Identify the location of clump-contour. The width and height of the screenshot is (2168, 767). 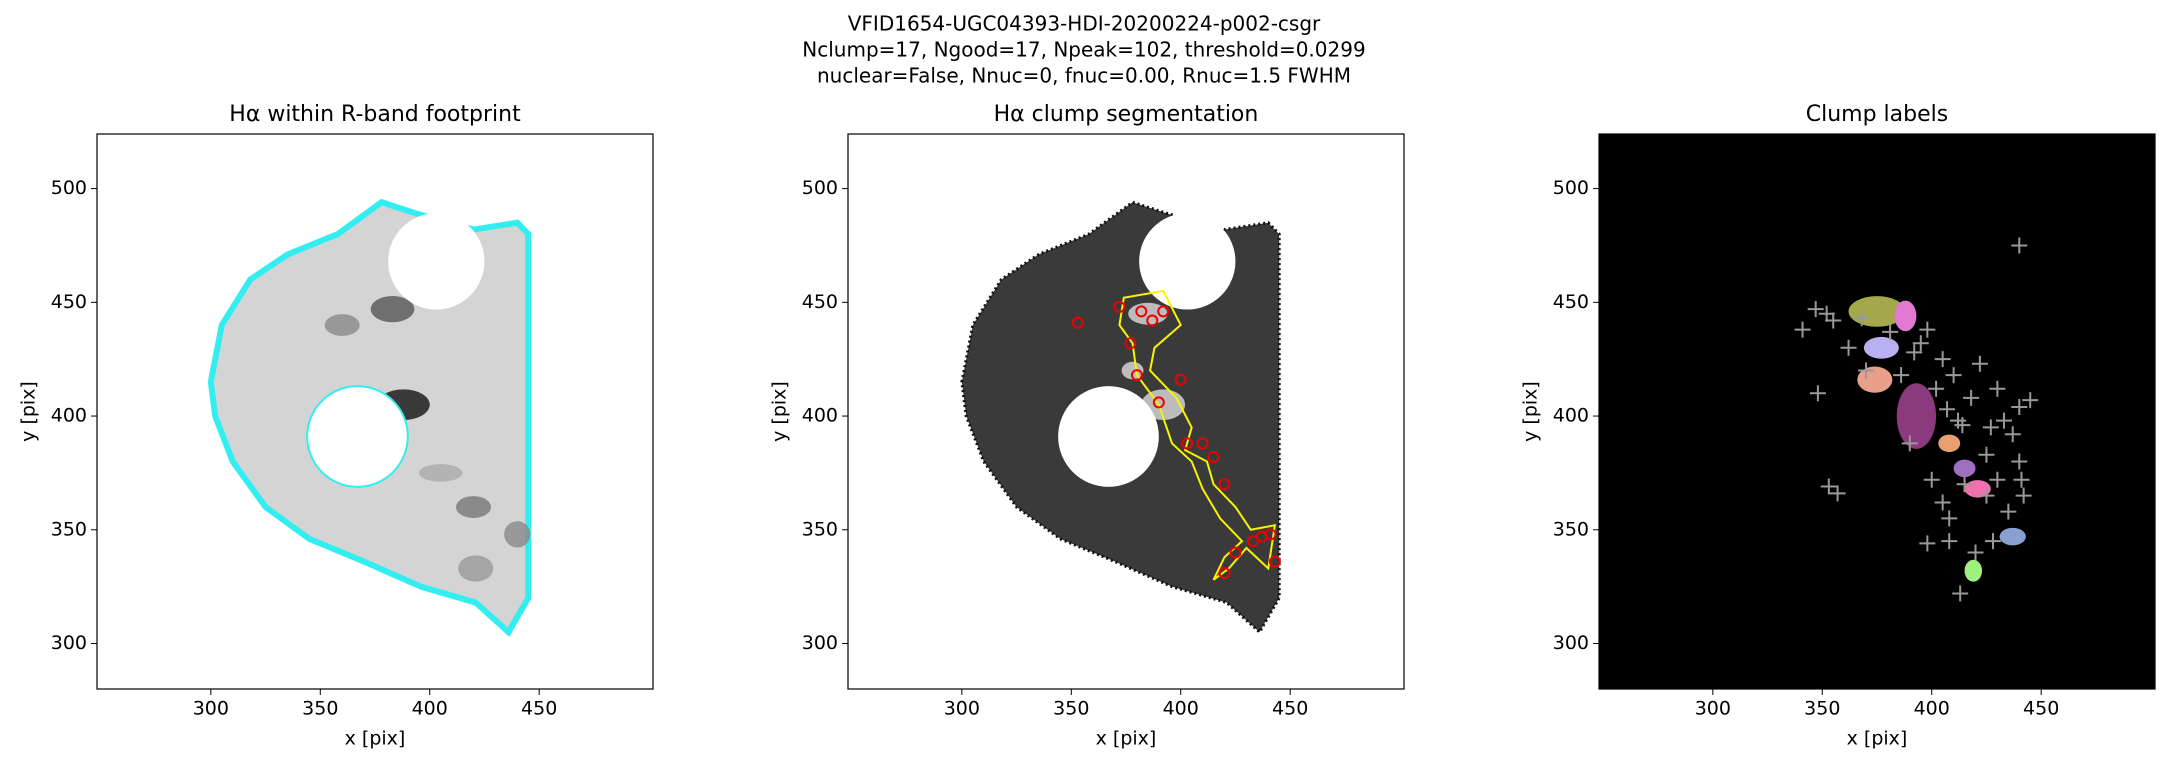
(1197, 435).